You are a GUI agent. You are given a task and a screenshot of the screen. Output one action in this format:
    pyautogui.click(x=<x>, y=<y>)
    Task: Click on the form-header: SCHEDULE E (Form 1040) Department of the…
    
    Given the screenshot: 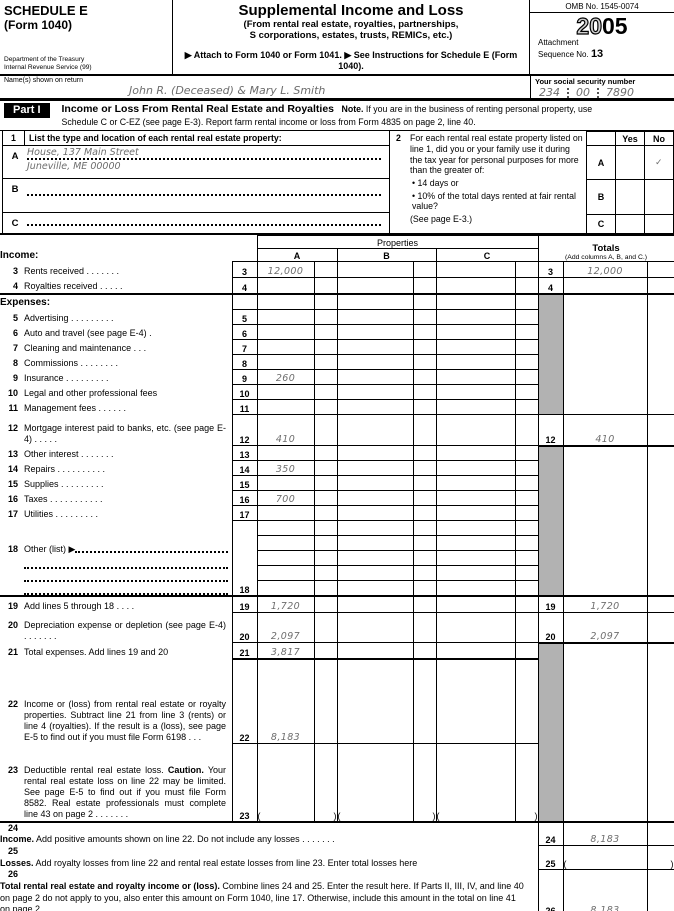 What is the action you would take?
    pyautogui.click(x=337, y=38)
    